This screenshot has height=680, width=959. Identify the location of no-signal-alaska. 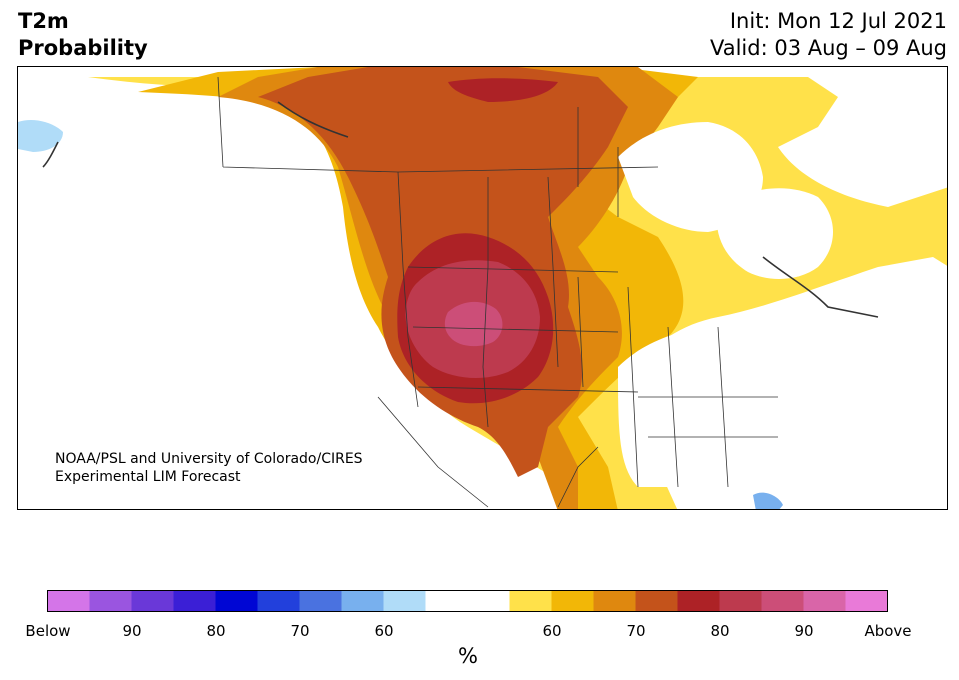
(113, 150).